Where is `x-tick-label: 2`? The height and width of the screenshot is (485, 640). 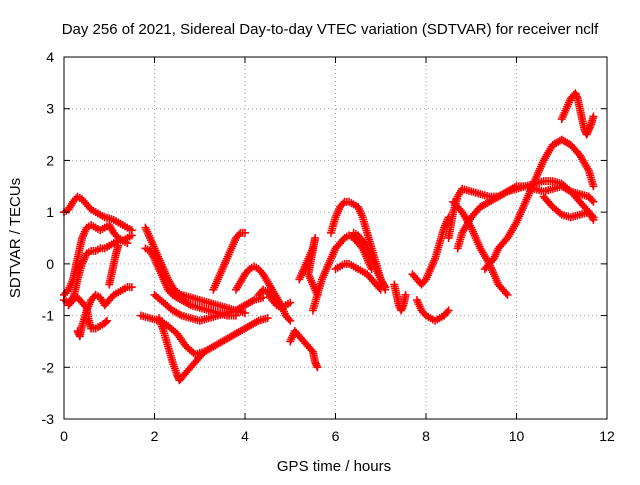 x-tick-label: 2 is located at coordinates (155, 436).